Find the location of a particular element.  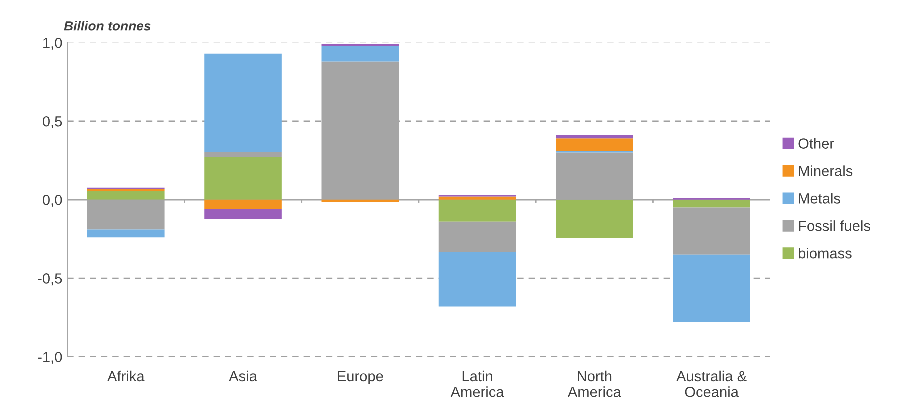

x-tick-label: Europe is located at coordinates (361, 377).